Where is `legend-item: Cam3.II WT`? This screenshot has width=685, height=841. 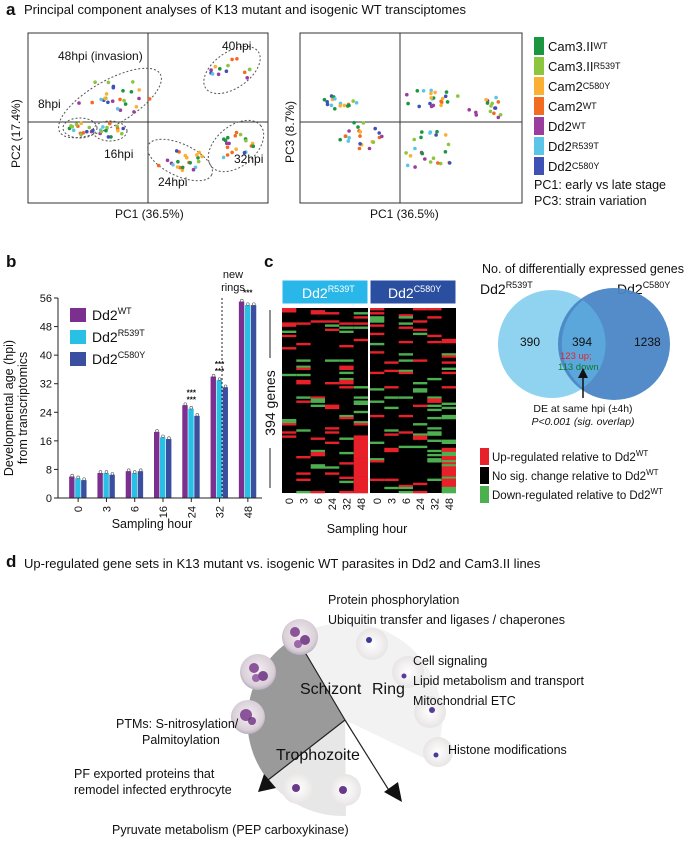 legend-item: Cam3.II WT is located at coordinates (609, 46).